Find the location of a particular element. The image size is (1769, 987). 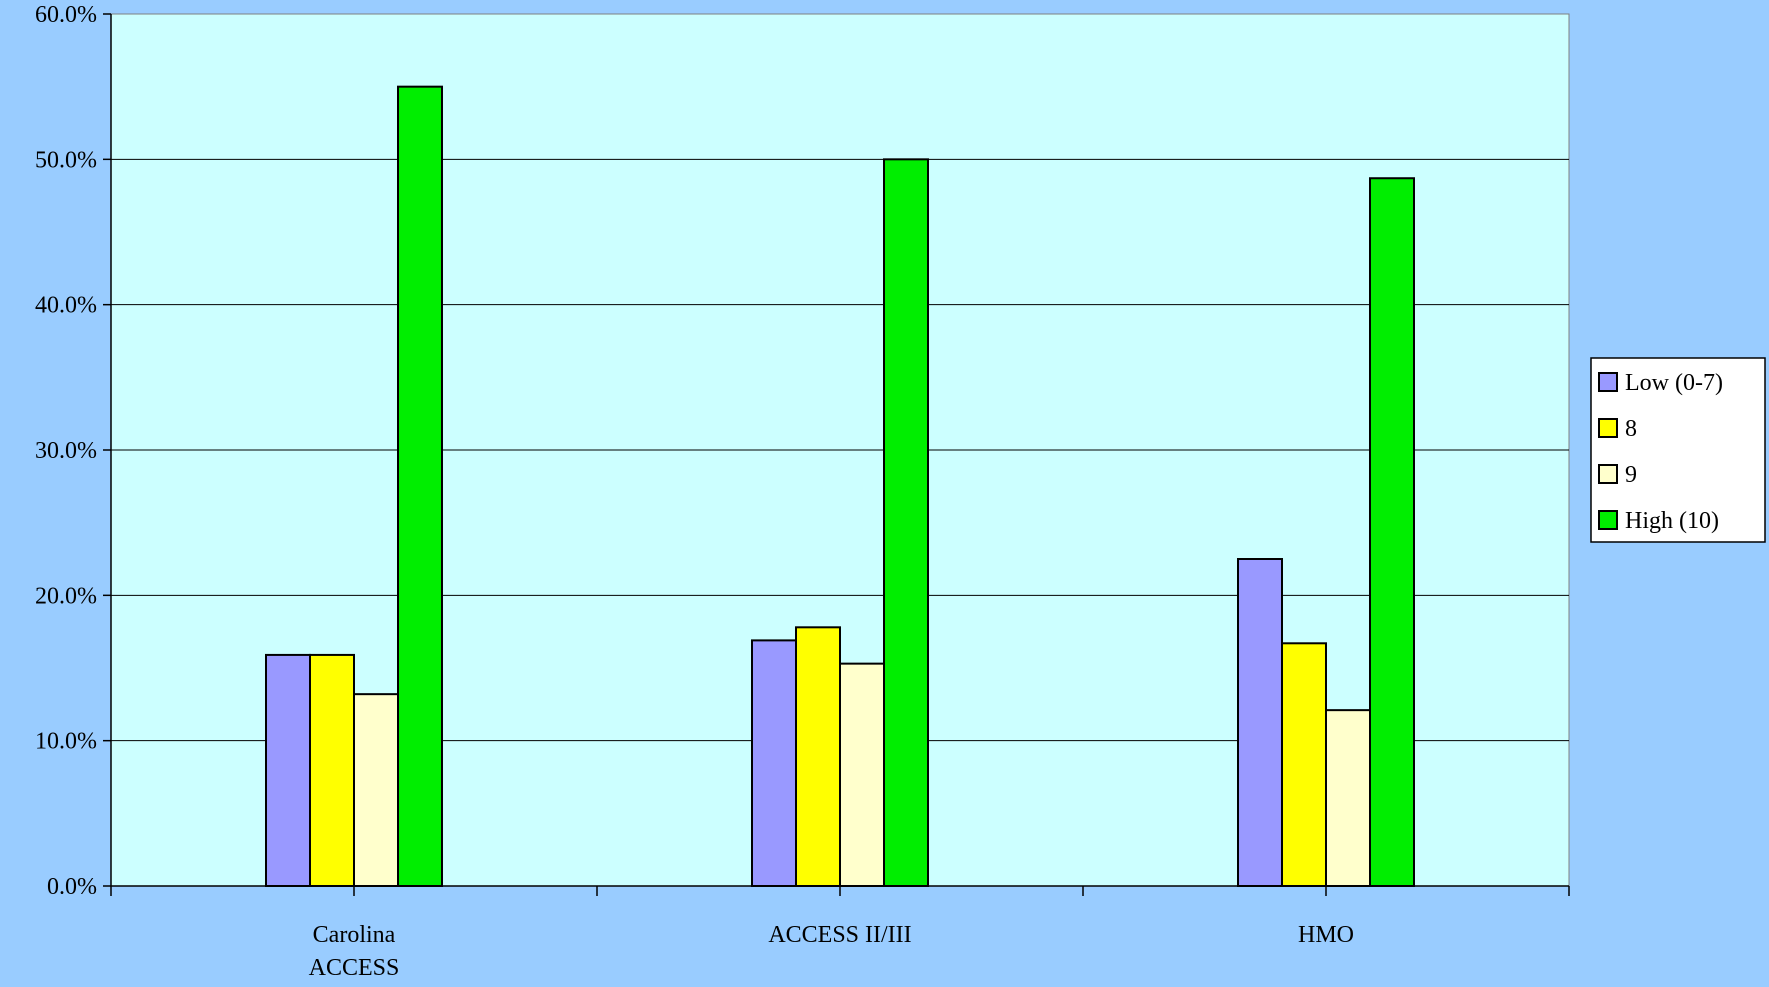

y-tick-label: 60.0% is located at coordinates (66, 15).